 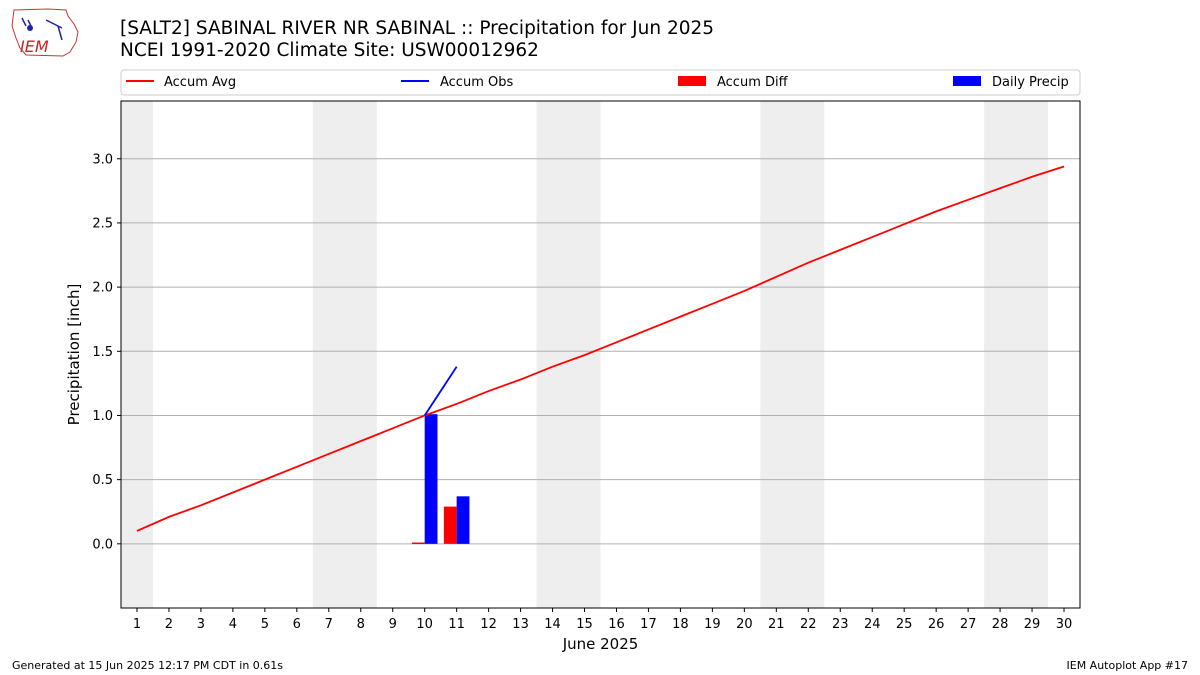 What do you see at coordinates (808, 624) in the screenshot?
I see `x-tick-label: 22` at bounding box center [808, 624].